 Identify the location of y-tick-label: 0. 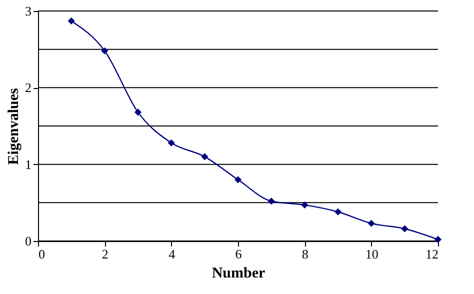
(28, 241).